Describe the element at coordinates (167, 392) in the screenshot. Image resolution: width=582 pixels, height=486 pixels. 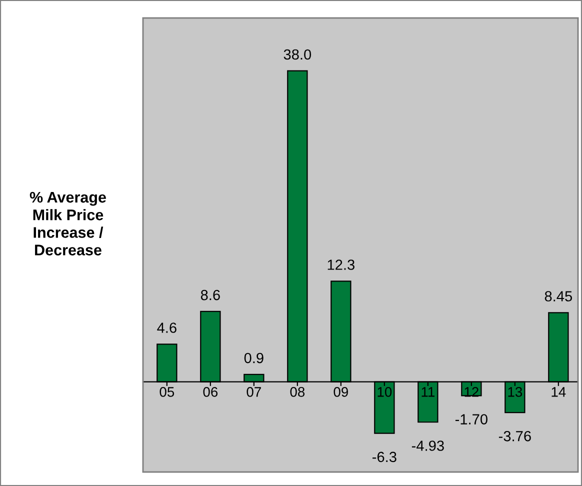
I see `x-tick-label: 05` at that location.